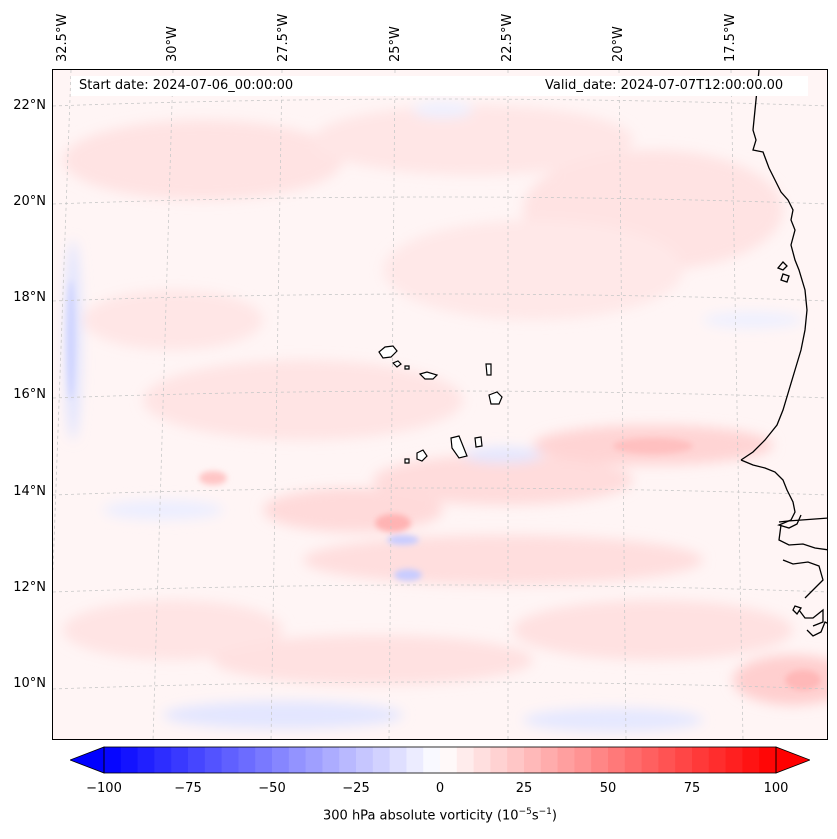 The width and height of the screenshot is (837, 839). I want to click on colorbar-outline, so click(440, 760).